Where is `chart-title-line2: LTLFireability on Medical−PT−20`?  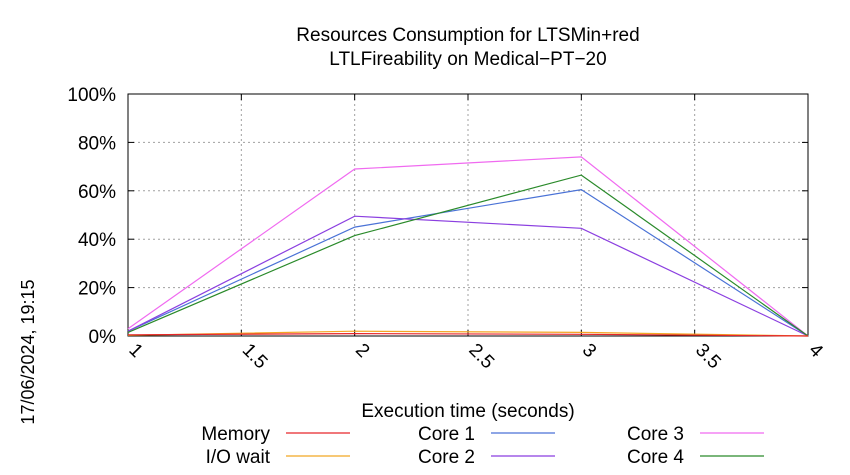 chart-title-line2: LTLFireability on Medical−PT−20 is located at coordinates (467, 59).